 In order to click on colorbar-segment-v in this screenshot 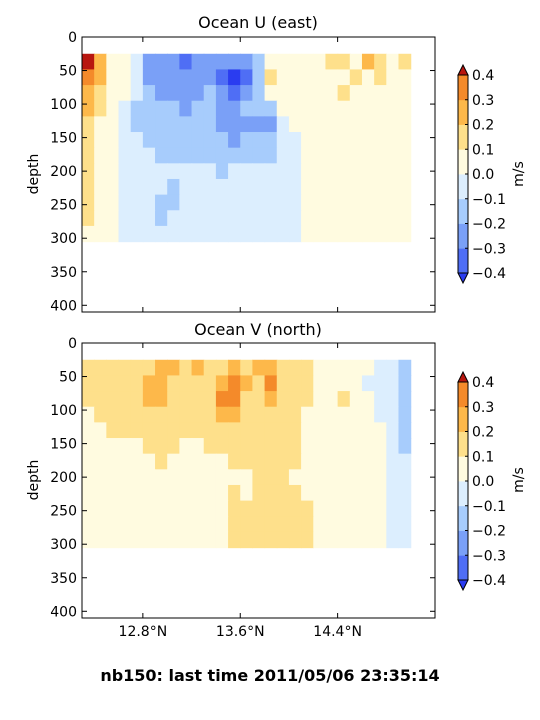, I will do `click(463, 395)`.